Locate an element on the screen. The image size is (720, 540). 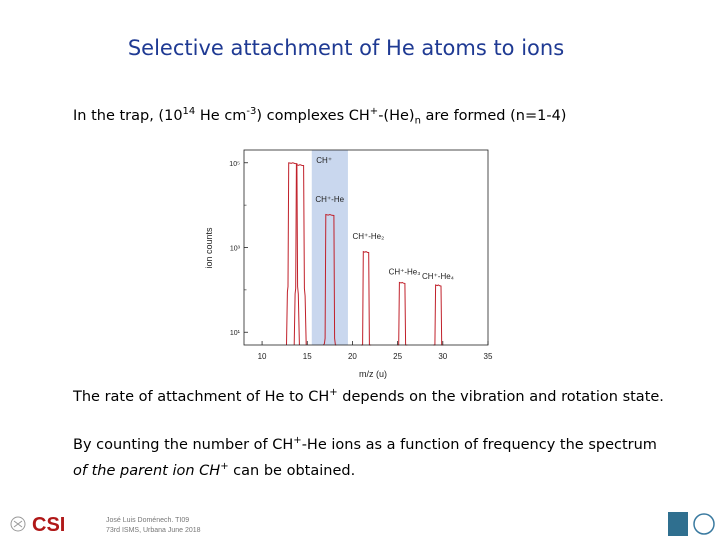
x-tick-label: 30 is located at coordinates (442, 356).